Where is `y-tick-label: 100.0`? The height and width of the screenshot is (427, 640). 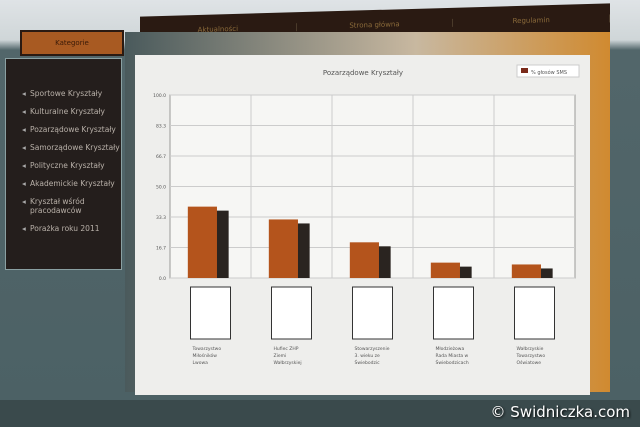
y-tick-label: 100.0 is located at coordinates (159, 96).